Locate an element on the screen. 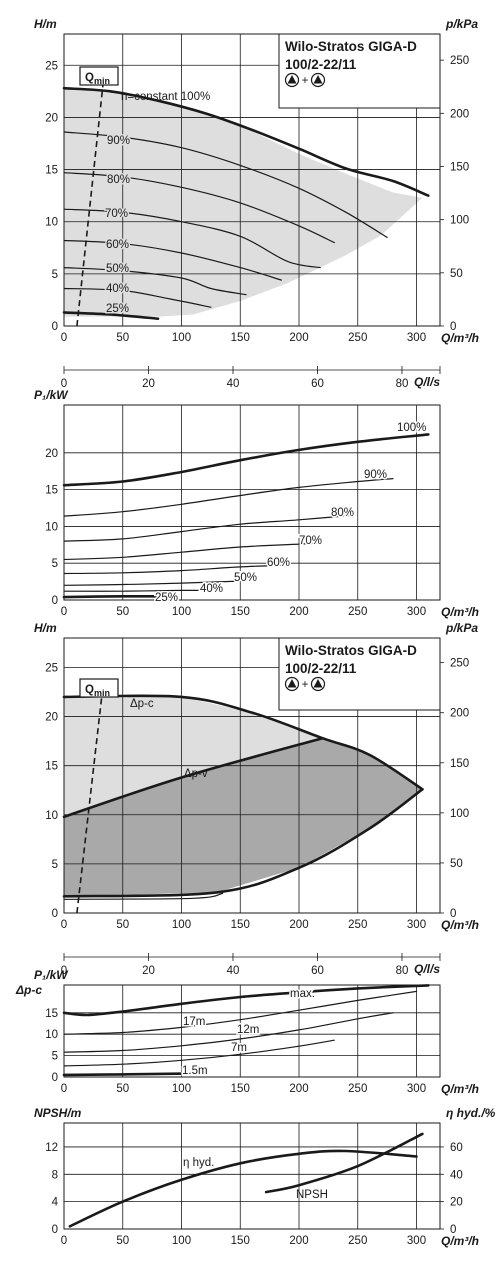 This screenshot has width=503, height=1280. y-axis-label: NPSH/m is located at coordinates (58, 1113).